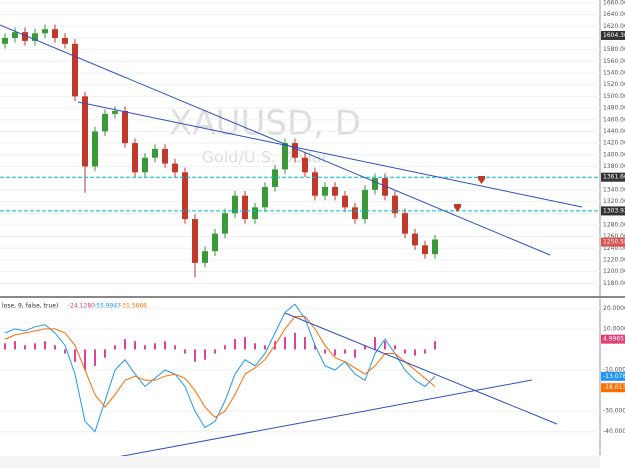 The width and height of the screenshot is (625, 472). Describe the element at coordinates (614, 49) in the screenshot. I see `y-tick-label: 1580.00` at that location.